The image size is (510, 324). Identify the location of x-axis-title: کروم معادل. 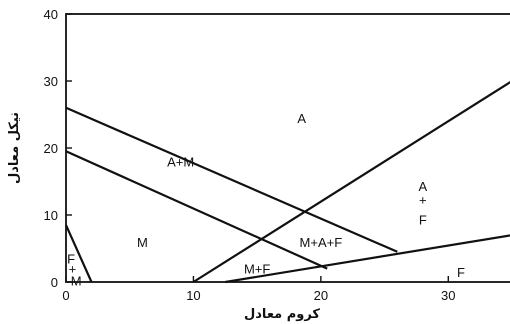
(282, 314).